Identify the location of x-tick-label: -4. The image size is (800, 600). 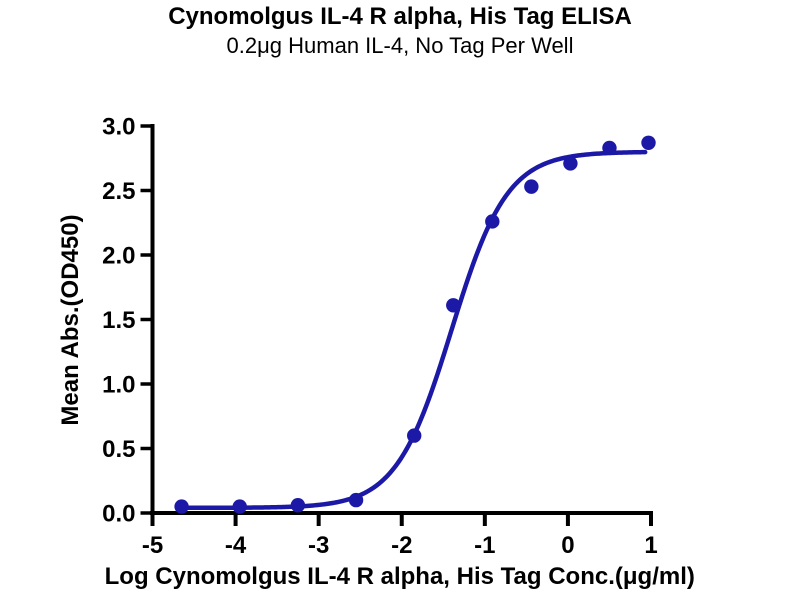
(236, 545).